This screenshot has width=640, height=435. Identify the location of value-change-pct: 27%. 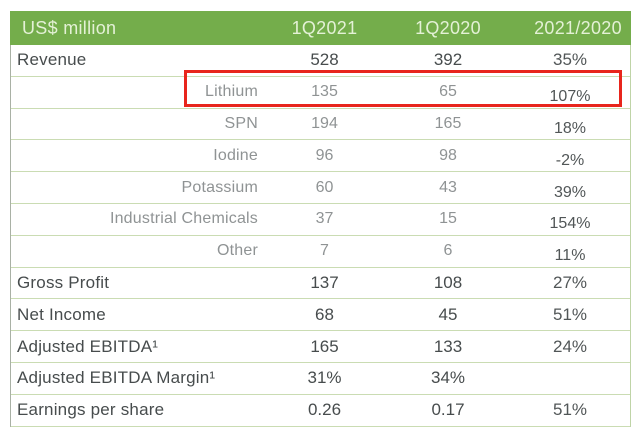
(570, 282).